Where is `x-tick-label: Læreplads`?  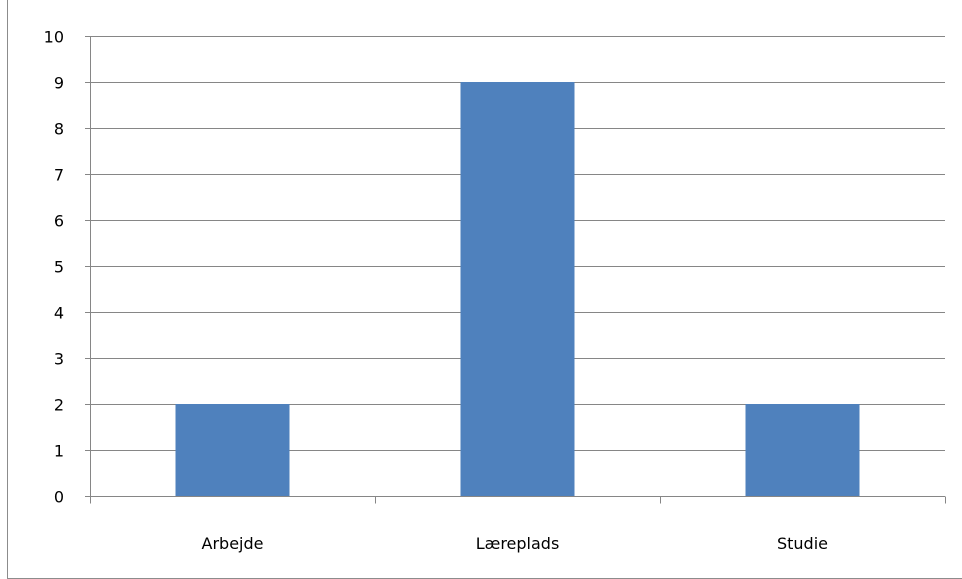 x-tick-label: Læreplads is located at coordinates (518, 543).